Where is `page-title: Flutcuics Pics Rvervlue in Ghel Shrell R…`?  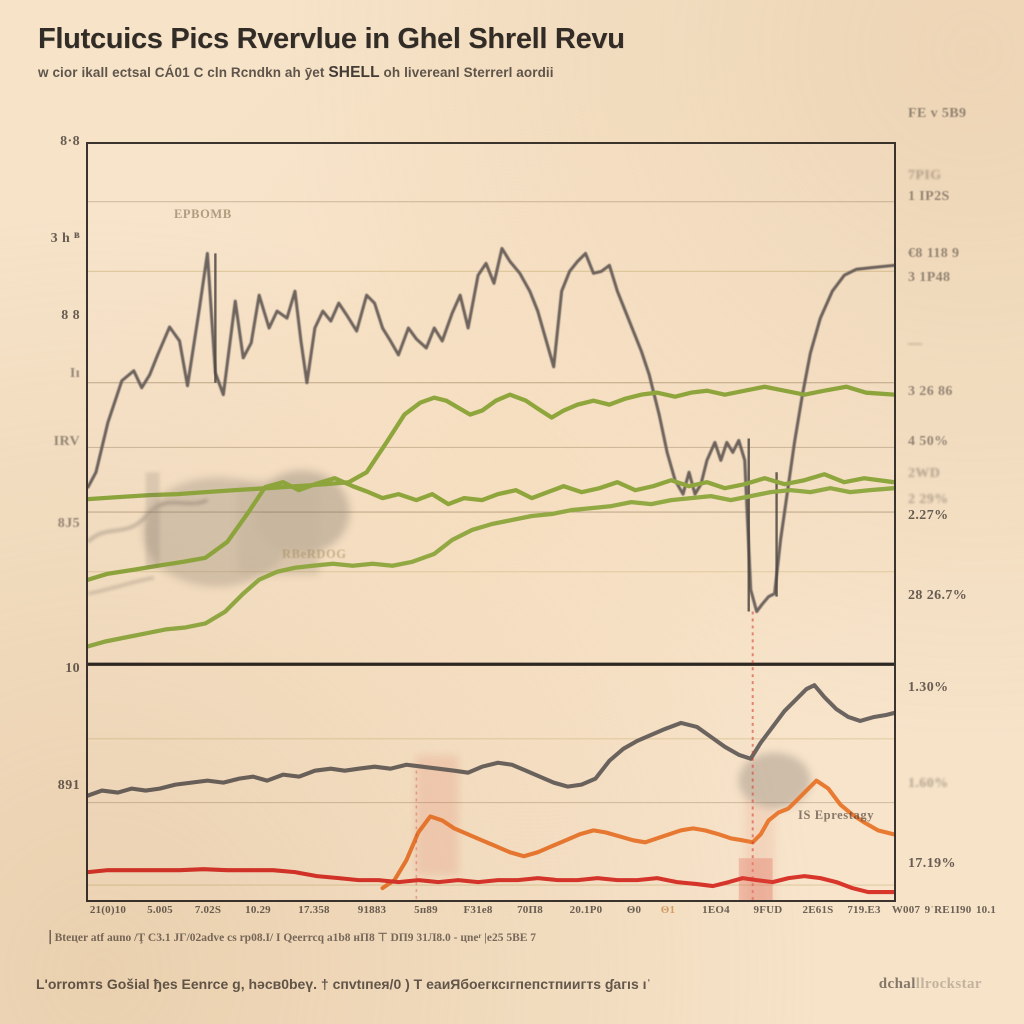 page-title: Flutcuics Pics Rvervlue in Ghel Shrell R… is located at coordinates (331, 39).